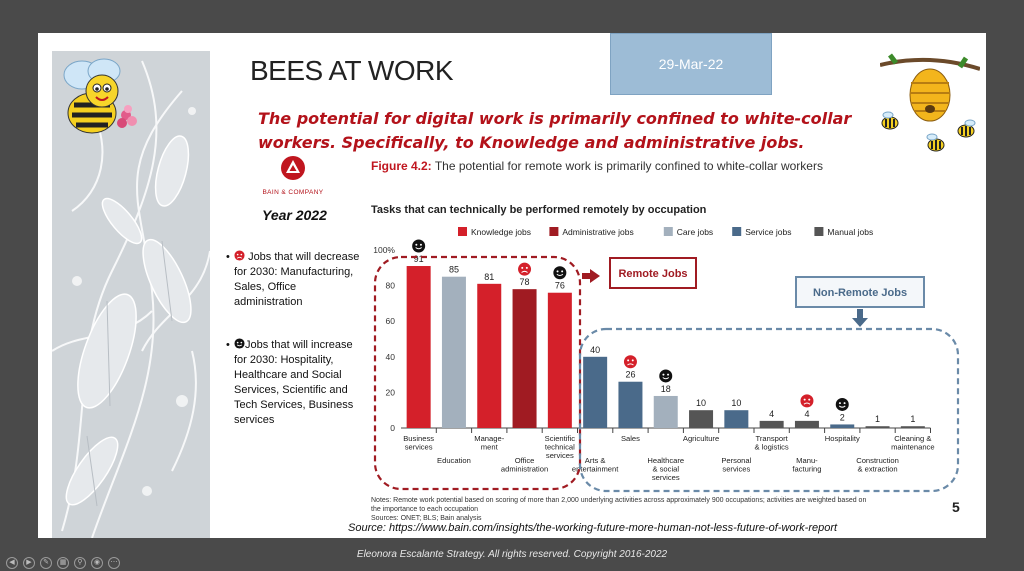  Describe the element at coordinates (293, 192) in the screenshot. I see `bain-logo-text: BAIN & COMPANY` at that location.